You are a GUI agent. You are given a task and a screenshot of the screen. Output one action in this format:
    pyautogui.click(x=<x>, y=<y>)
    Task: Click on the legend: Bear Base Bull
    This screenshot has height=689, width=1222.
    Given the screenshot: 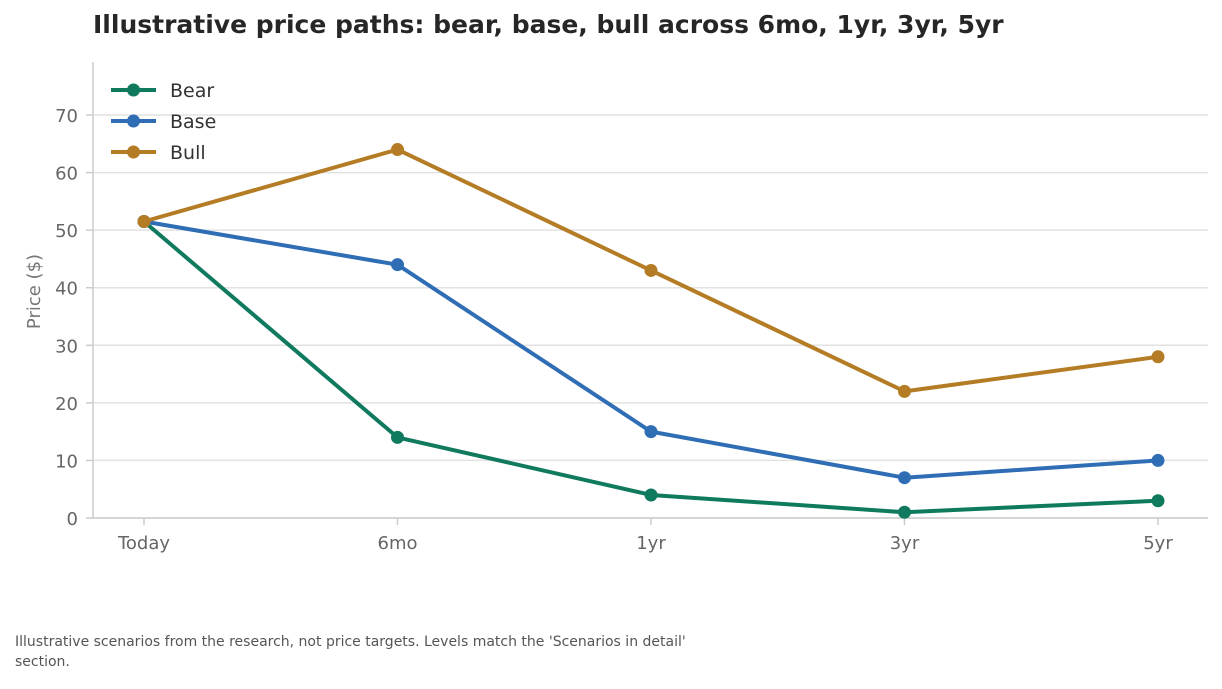 What is the action you would take?
    pyautogui.click(x=163, y=122)
    